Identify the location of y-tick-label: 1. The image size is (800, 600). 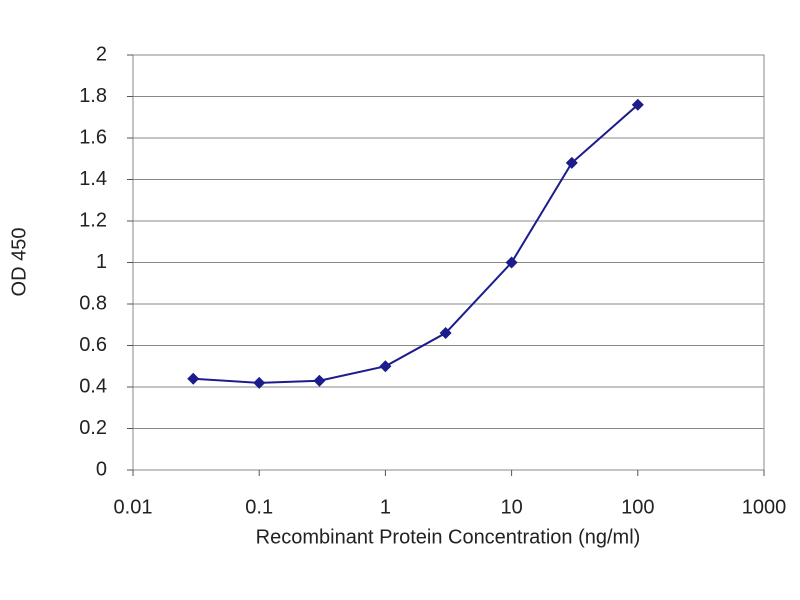
(101, 262).